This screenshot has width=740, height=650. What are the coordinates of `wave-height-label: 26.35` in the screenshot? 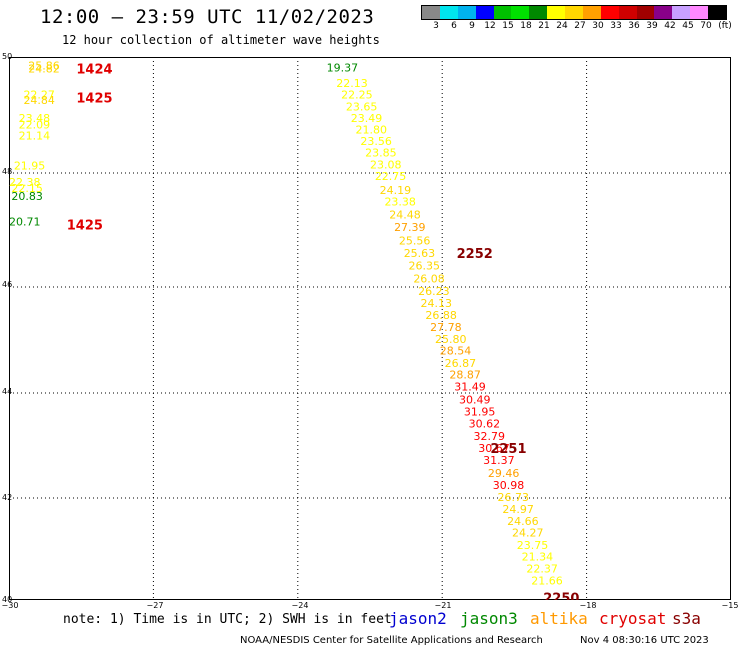 It's located at (425, 265).